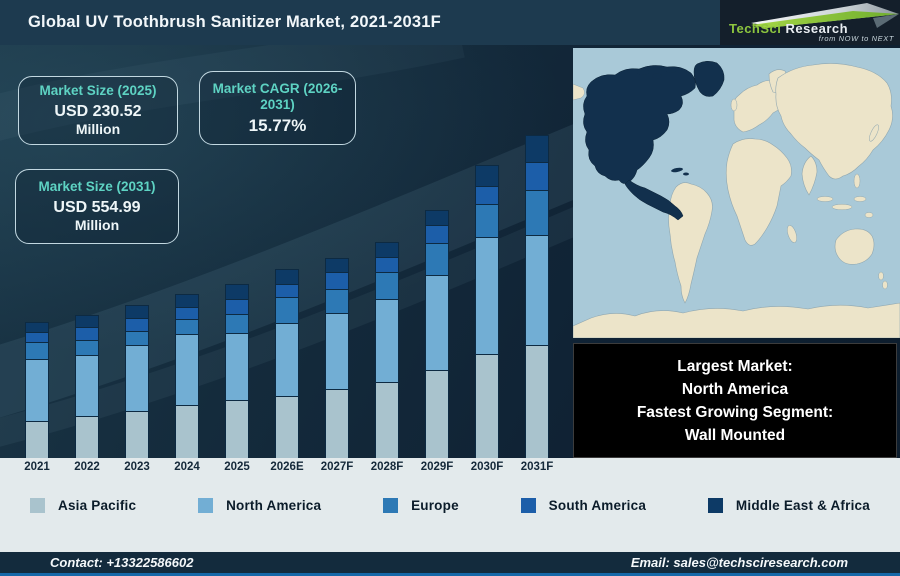 The height and width of the screenshot is (576, 900). I want to click on stat-box-market-size-2031: Market Size (2031) USD 554.99 Million, so click(97, 206).